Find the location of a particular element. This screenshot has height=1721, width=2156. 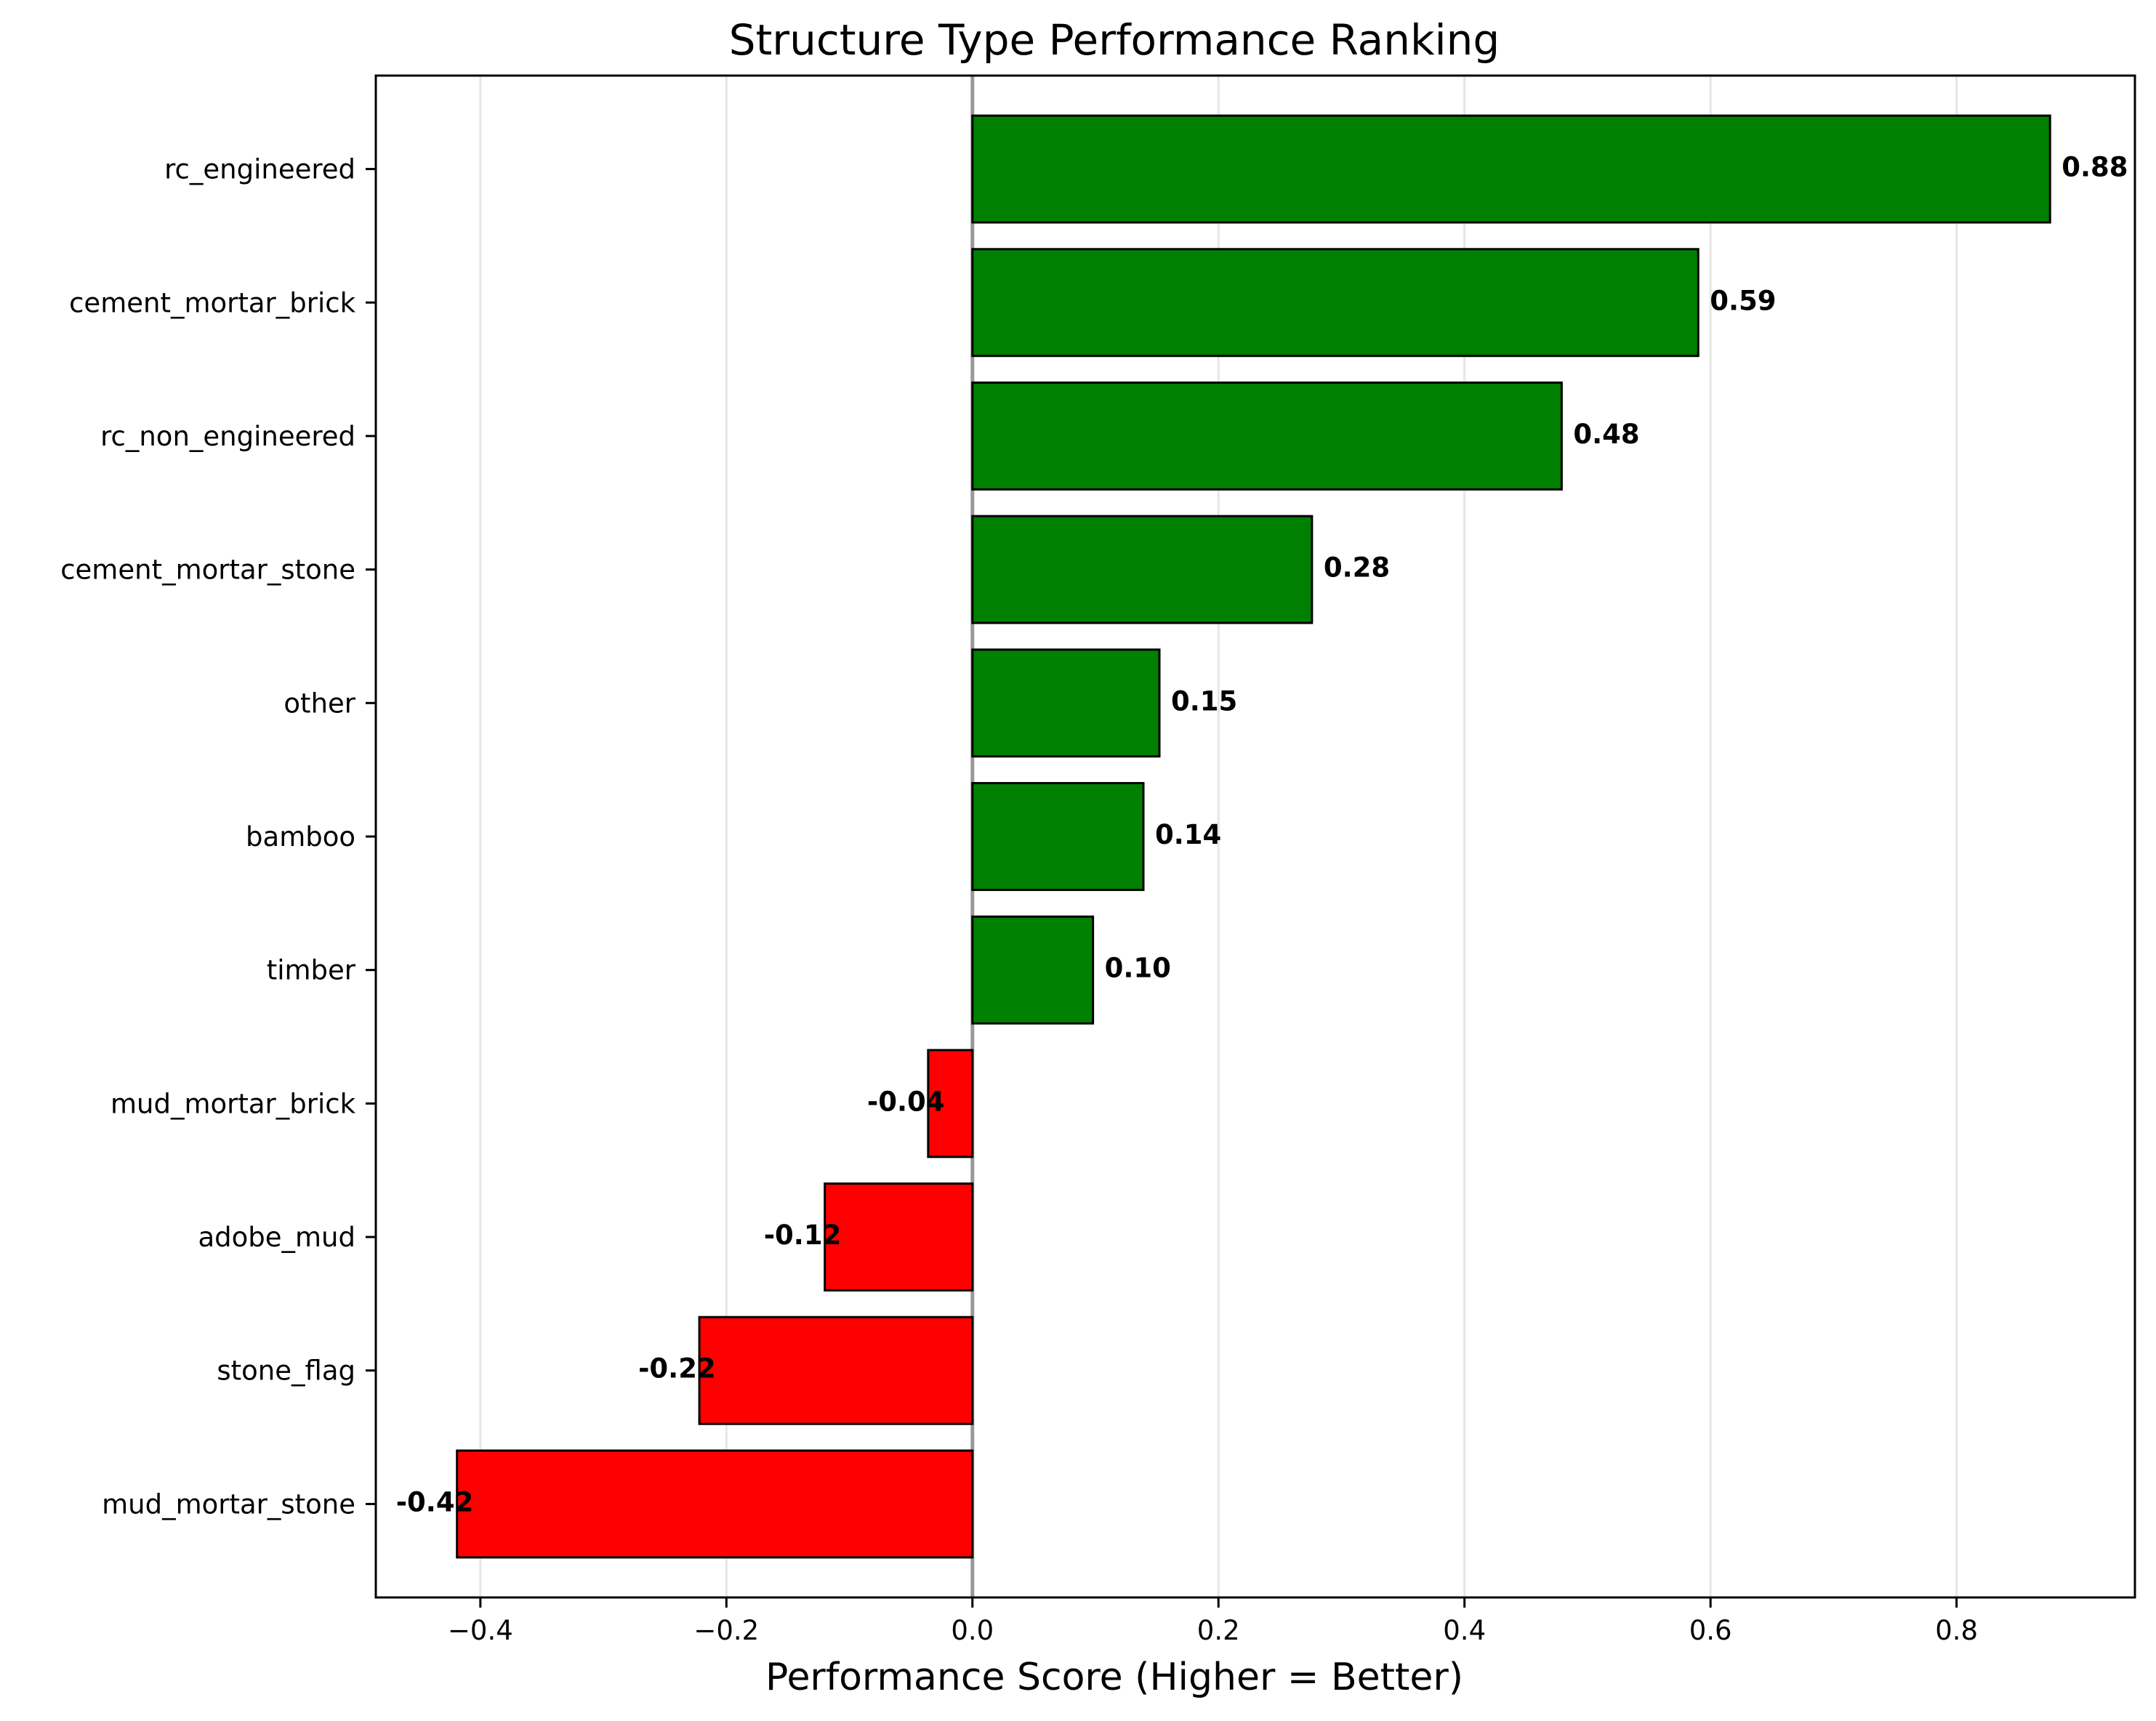

data-label: 0.88 is located at coordinates (2095, 167).